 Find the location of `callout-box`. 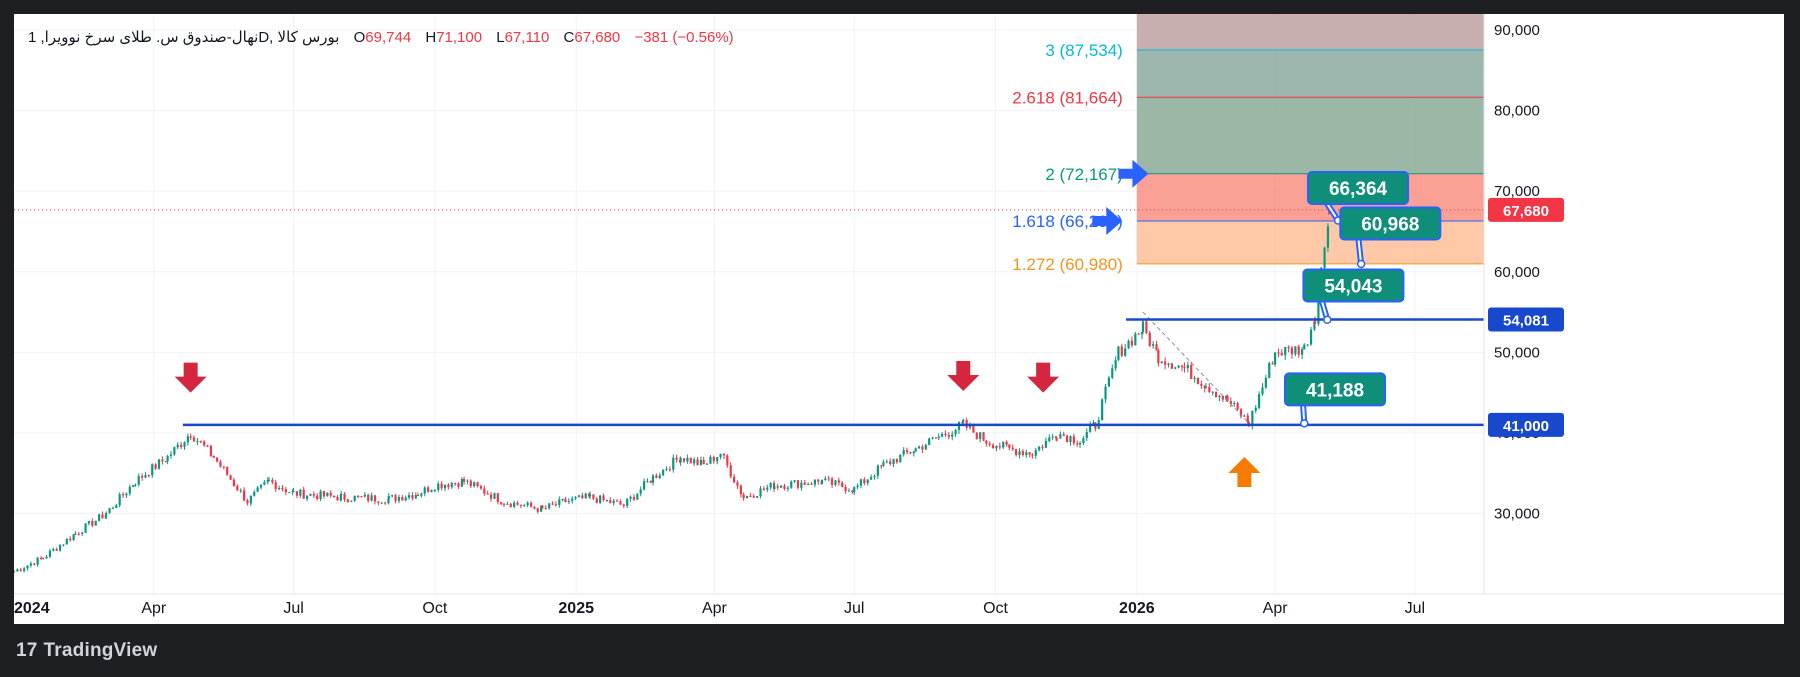

callout-box is located at coordinates (1390, 223).